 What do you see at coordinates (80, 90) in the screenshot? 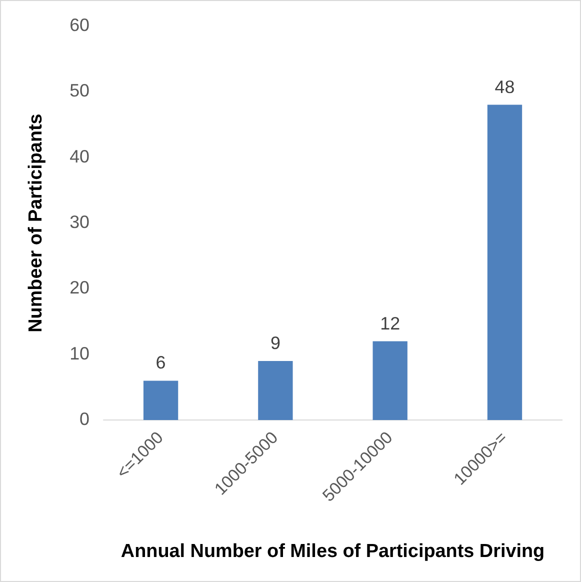
I see `y-tick-label: 50` at bounding box center [80, 90].